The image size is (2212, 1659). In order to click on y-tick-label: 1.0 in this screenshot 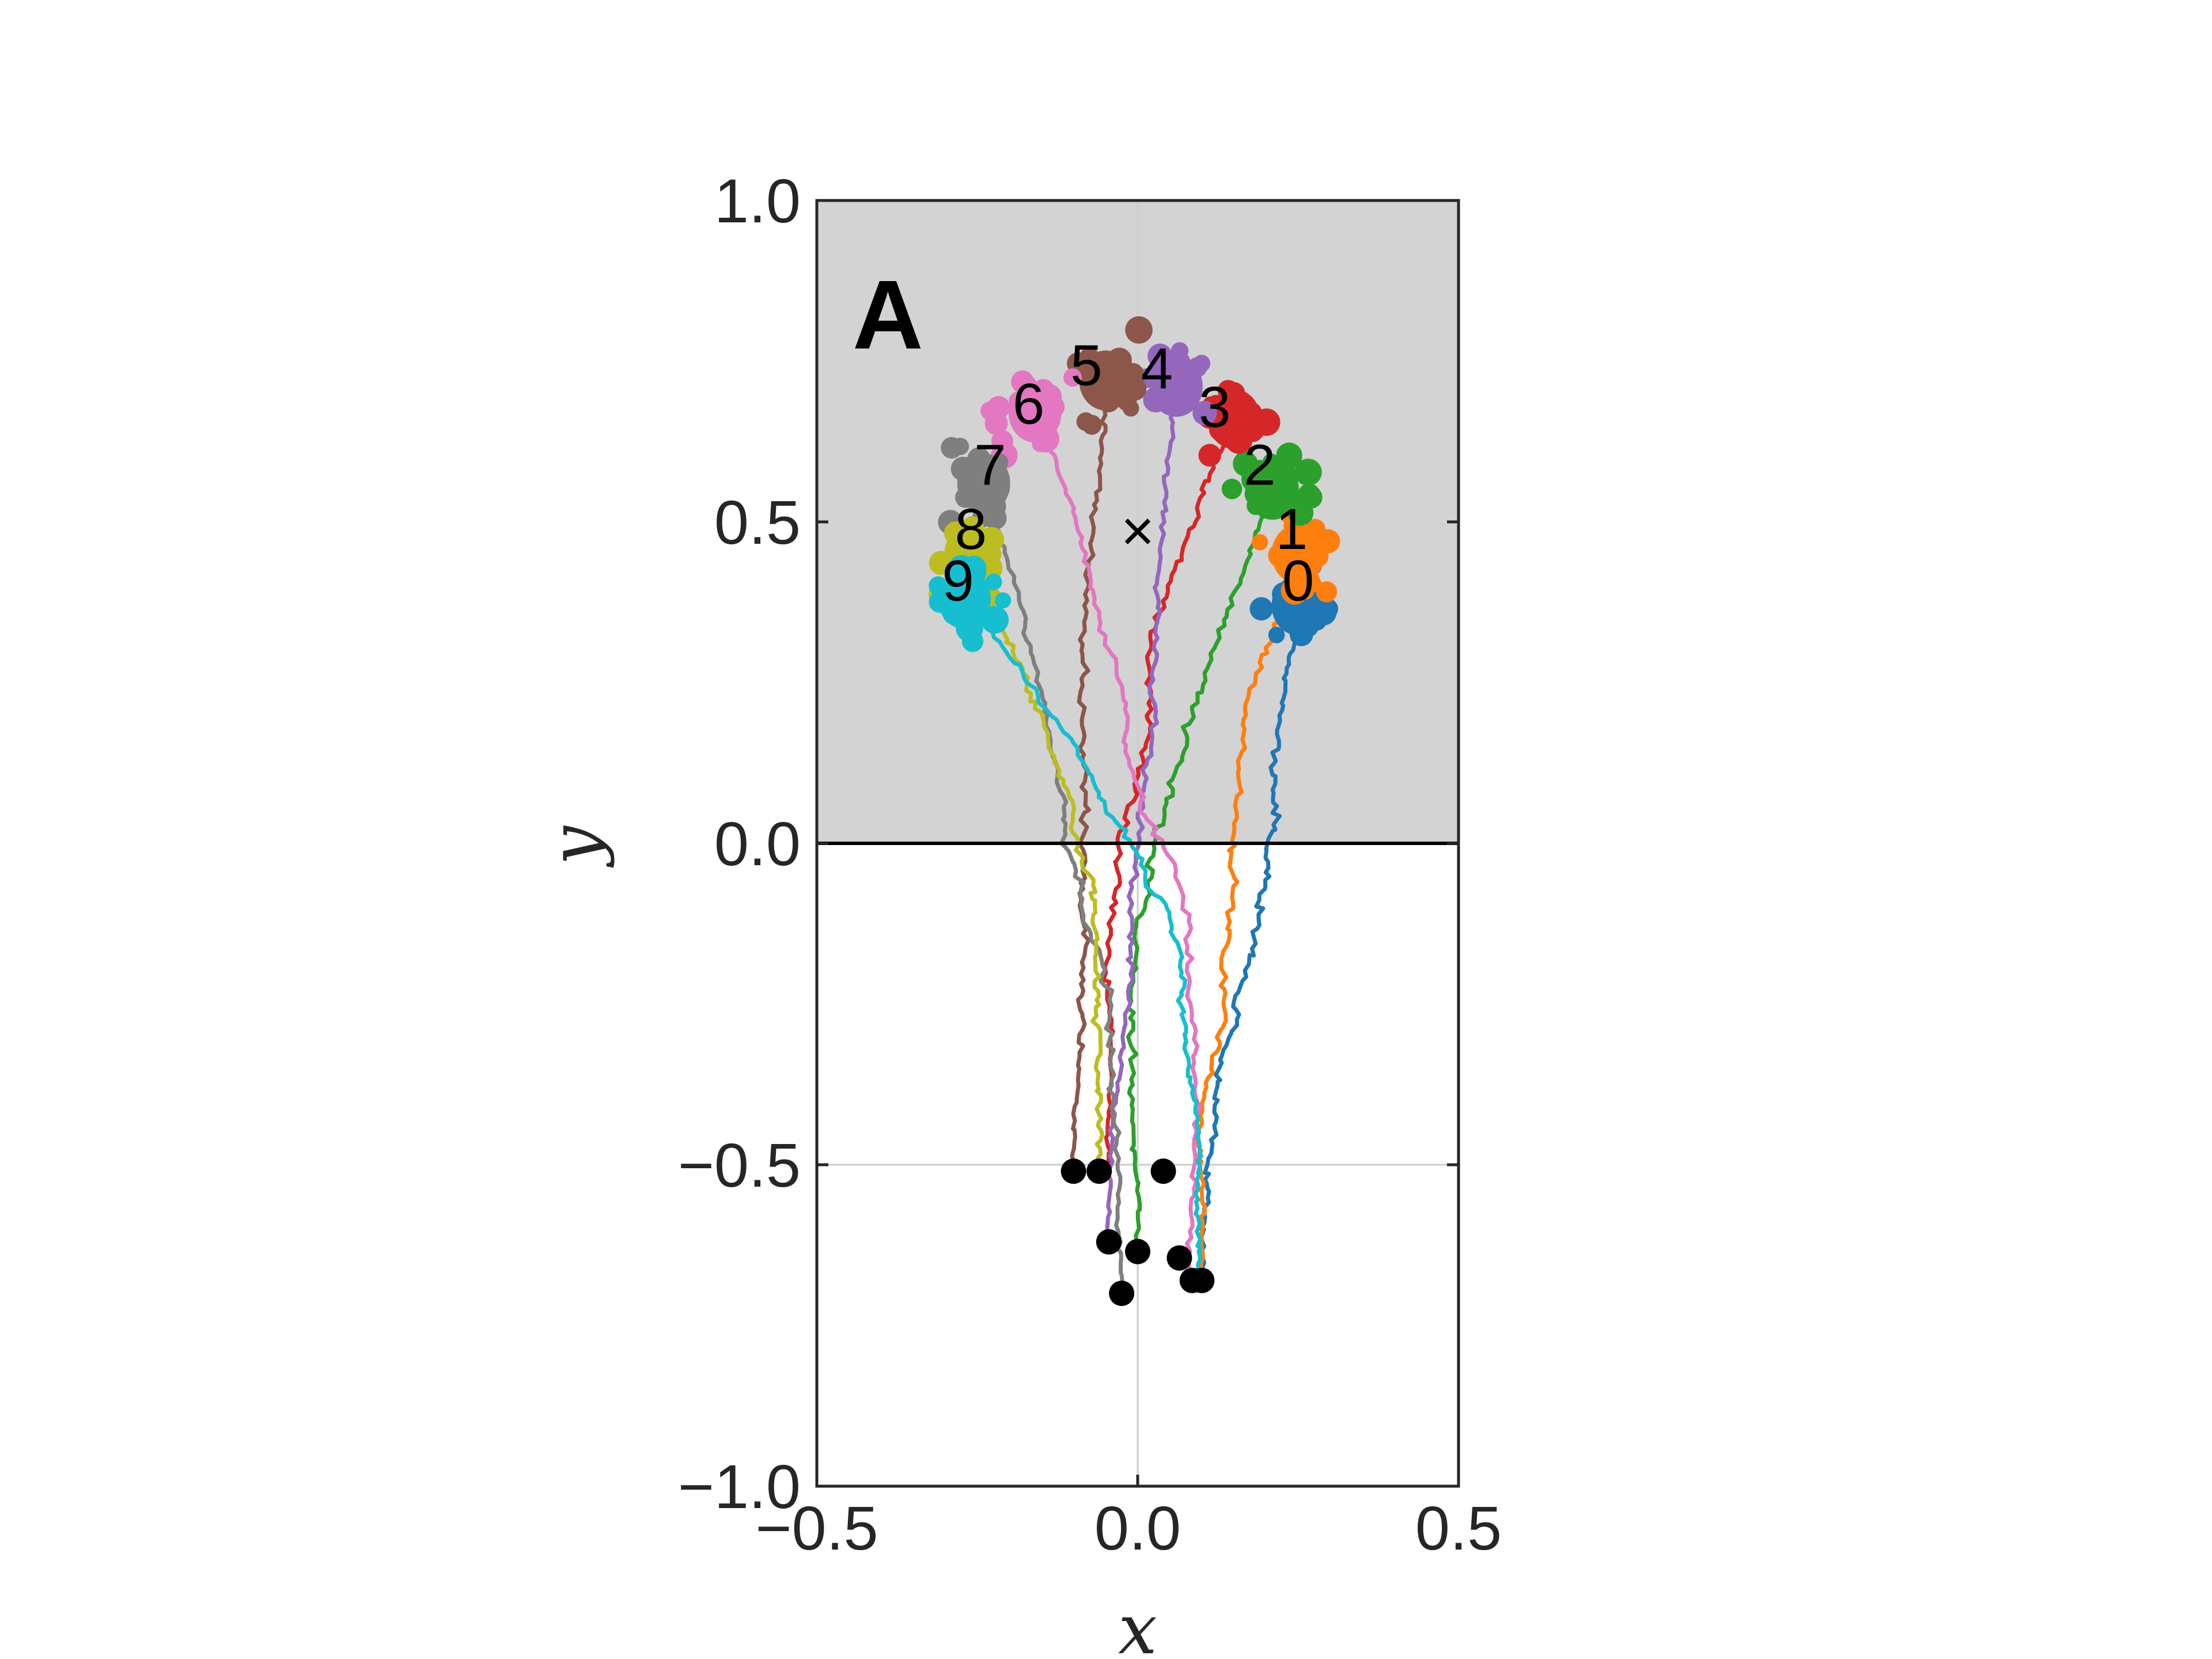, I will do `click(757, 201)`.